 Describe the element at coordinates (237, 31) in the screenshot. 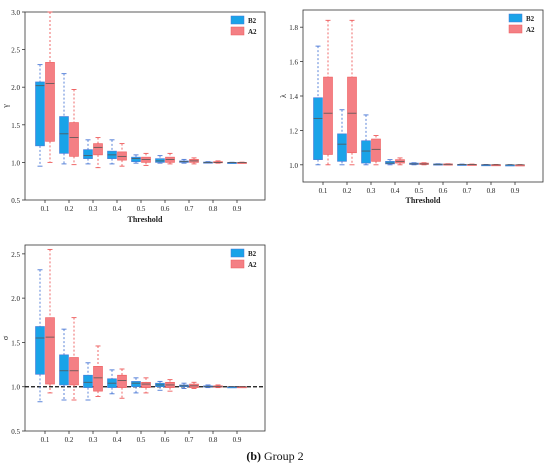

I see `legend-swatch-a2` at that location.